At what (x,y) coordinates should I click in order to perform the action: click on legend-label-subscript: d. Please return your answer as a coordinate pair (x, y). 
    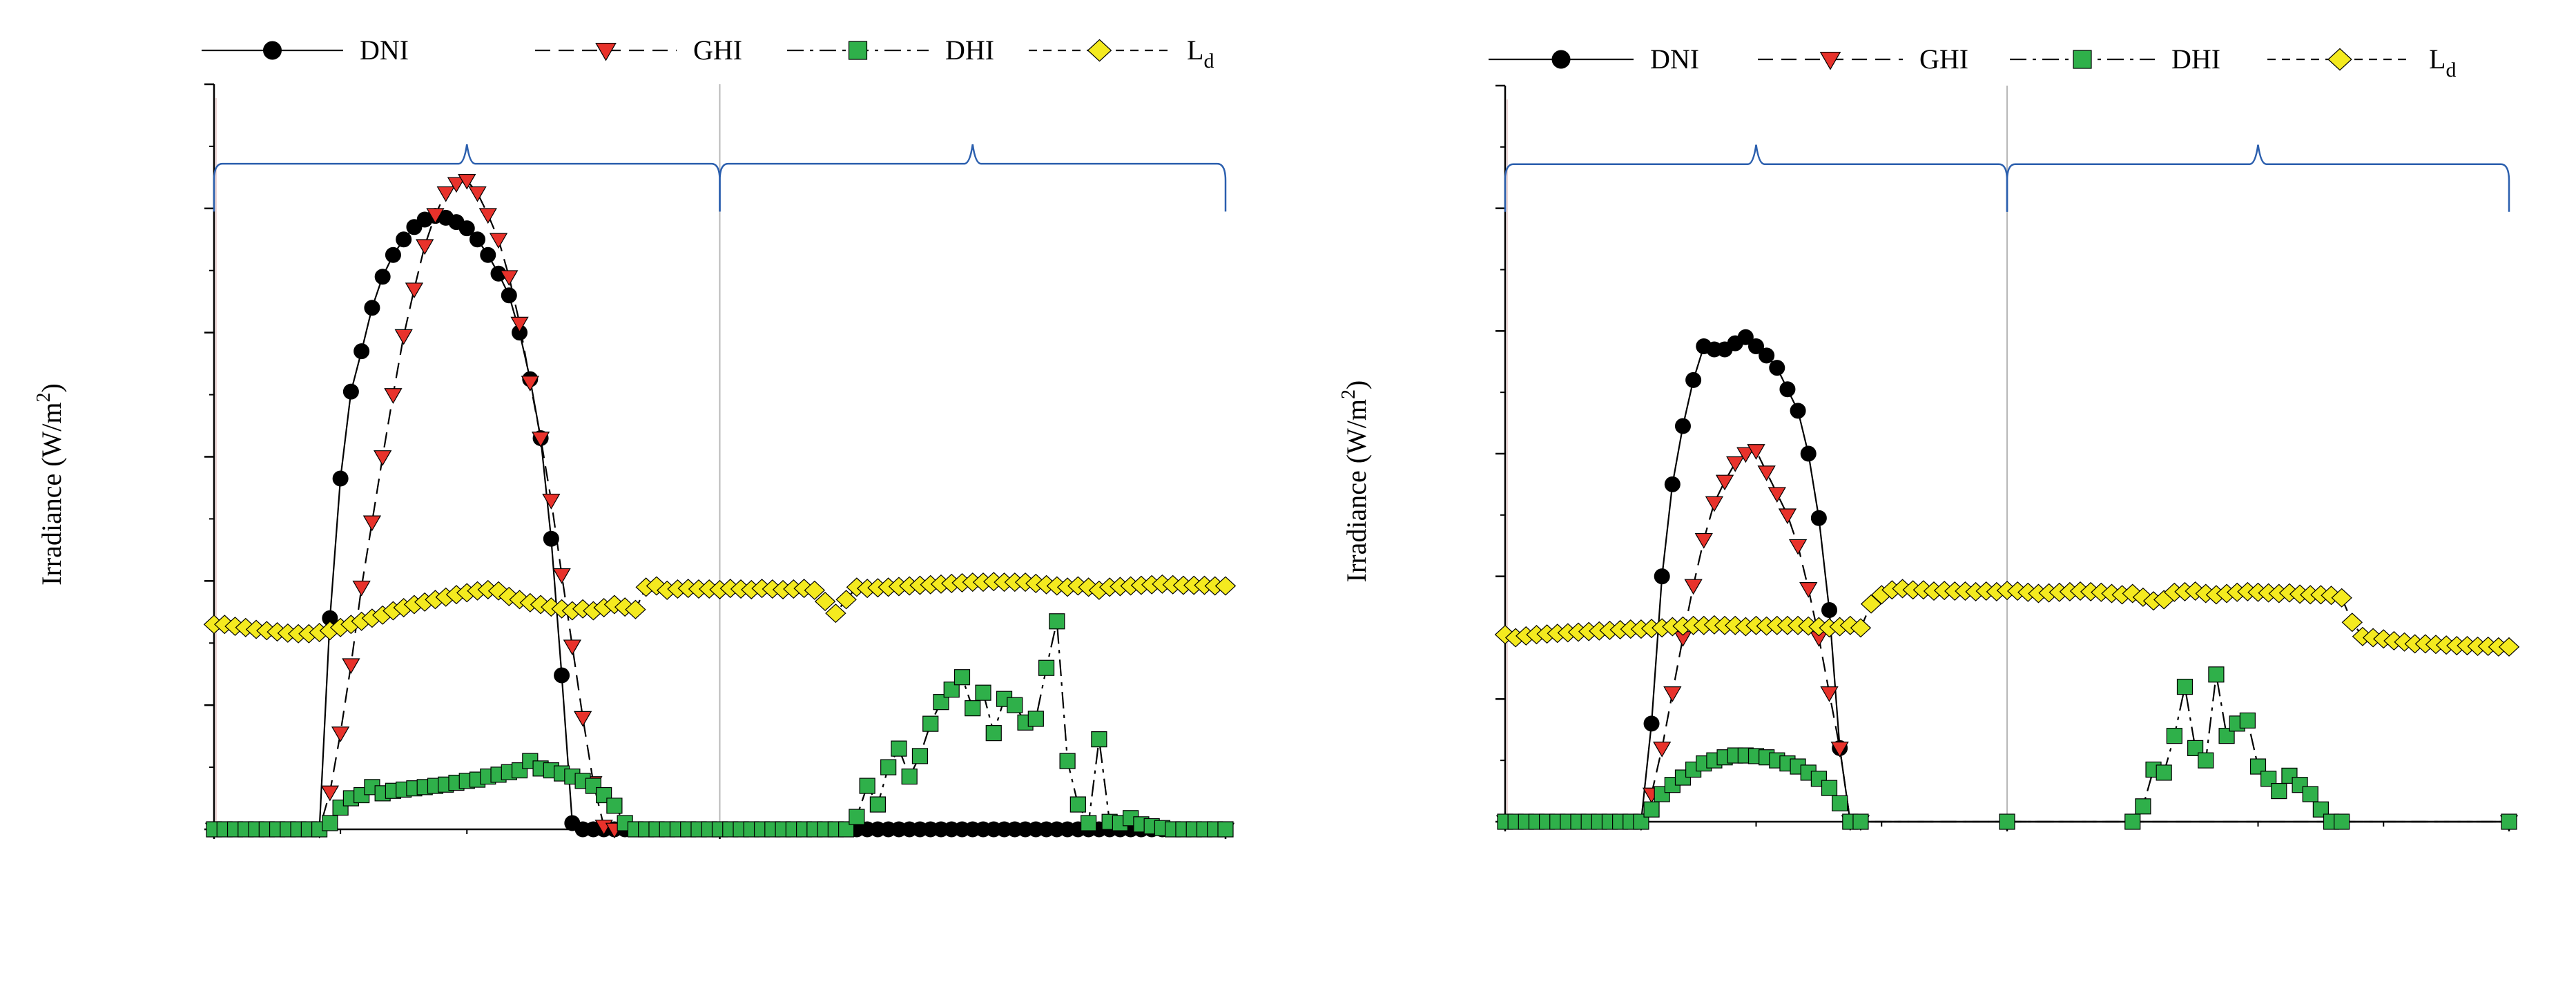
    Looking at the image, I should click on (2451, 70).